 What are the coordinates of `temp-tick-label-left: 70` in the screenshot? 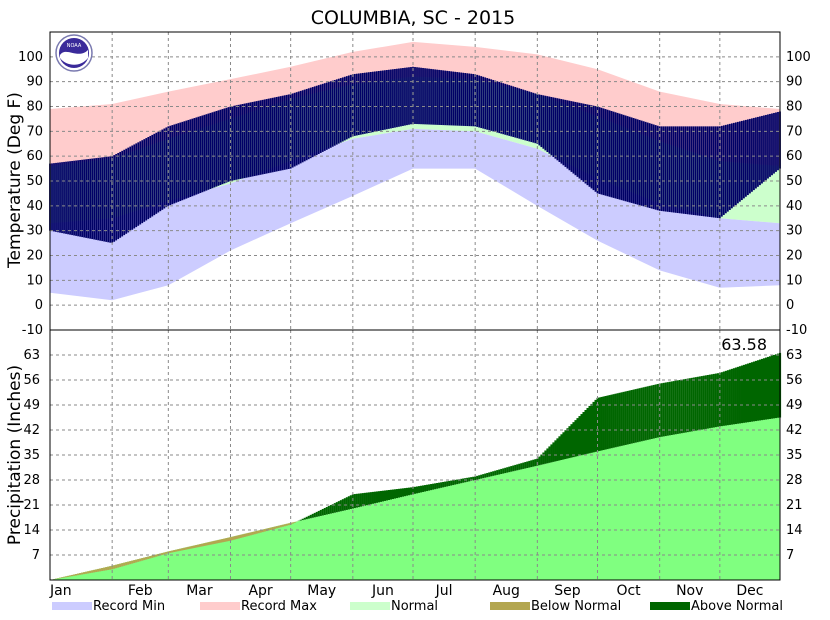 It's located at (34, 131).